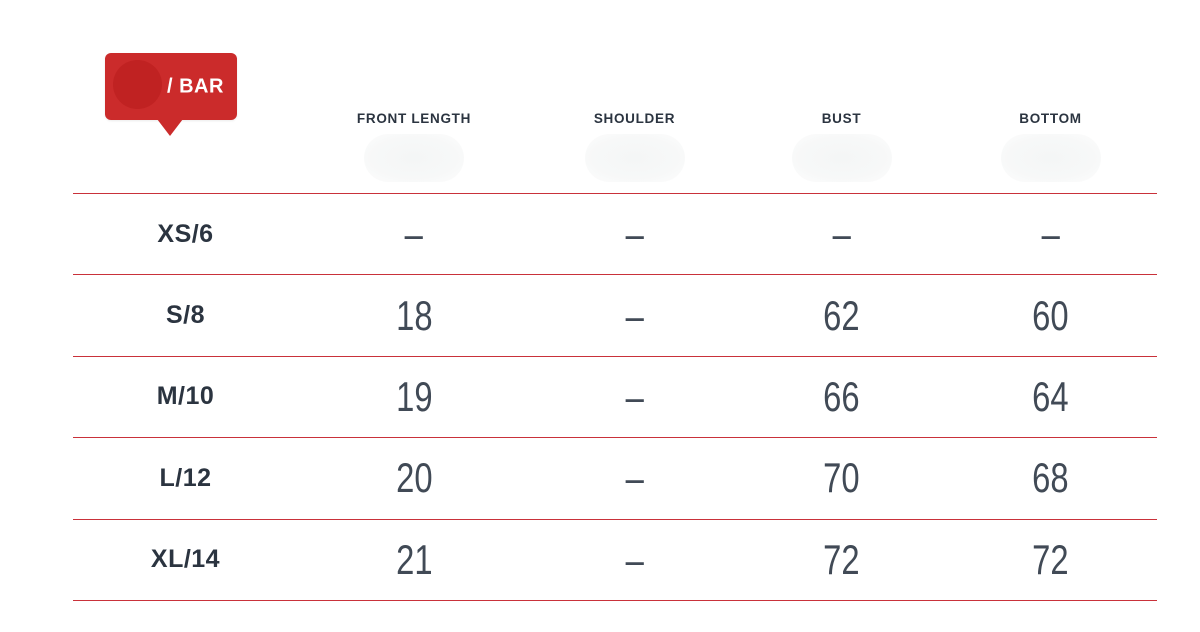 The image size is (1200, 632). What do you see at coordinates (185, 315) in the screenshot?
I see `size-cell: S/8` at bounding box center [185, 315].